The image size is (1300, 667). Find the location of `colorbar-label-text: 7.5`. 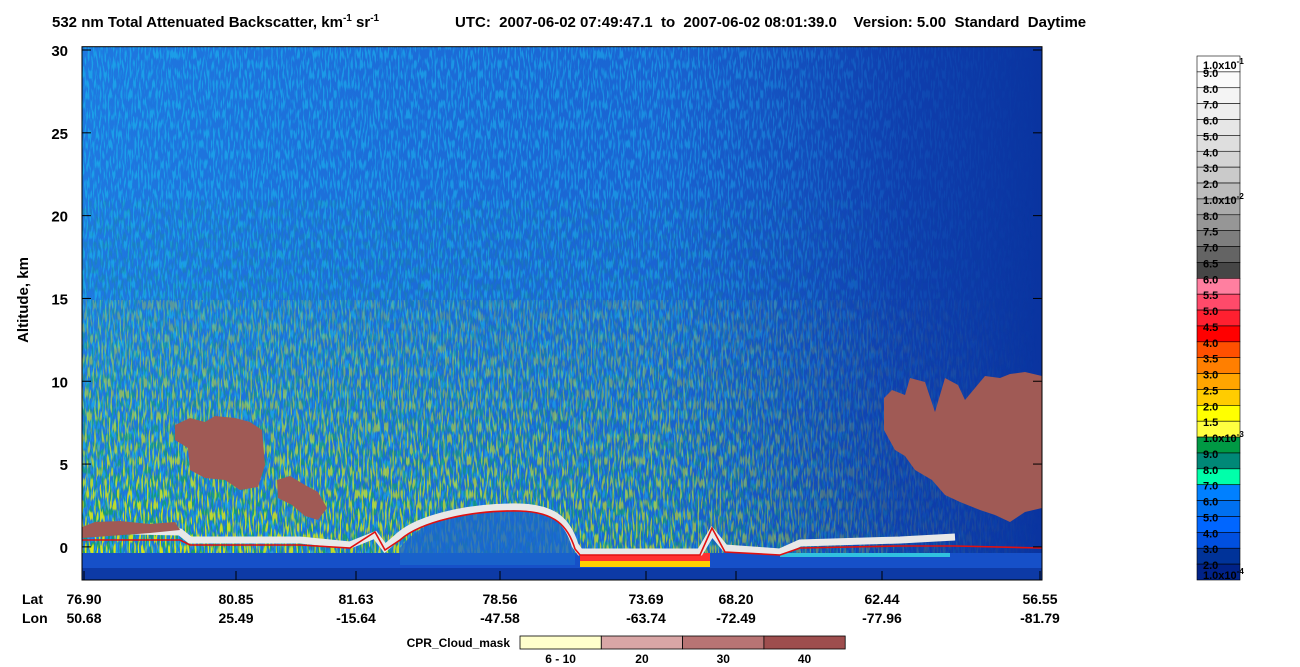

colorbar-label-text: 7.5 is located at coordinates (1210, 233).